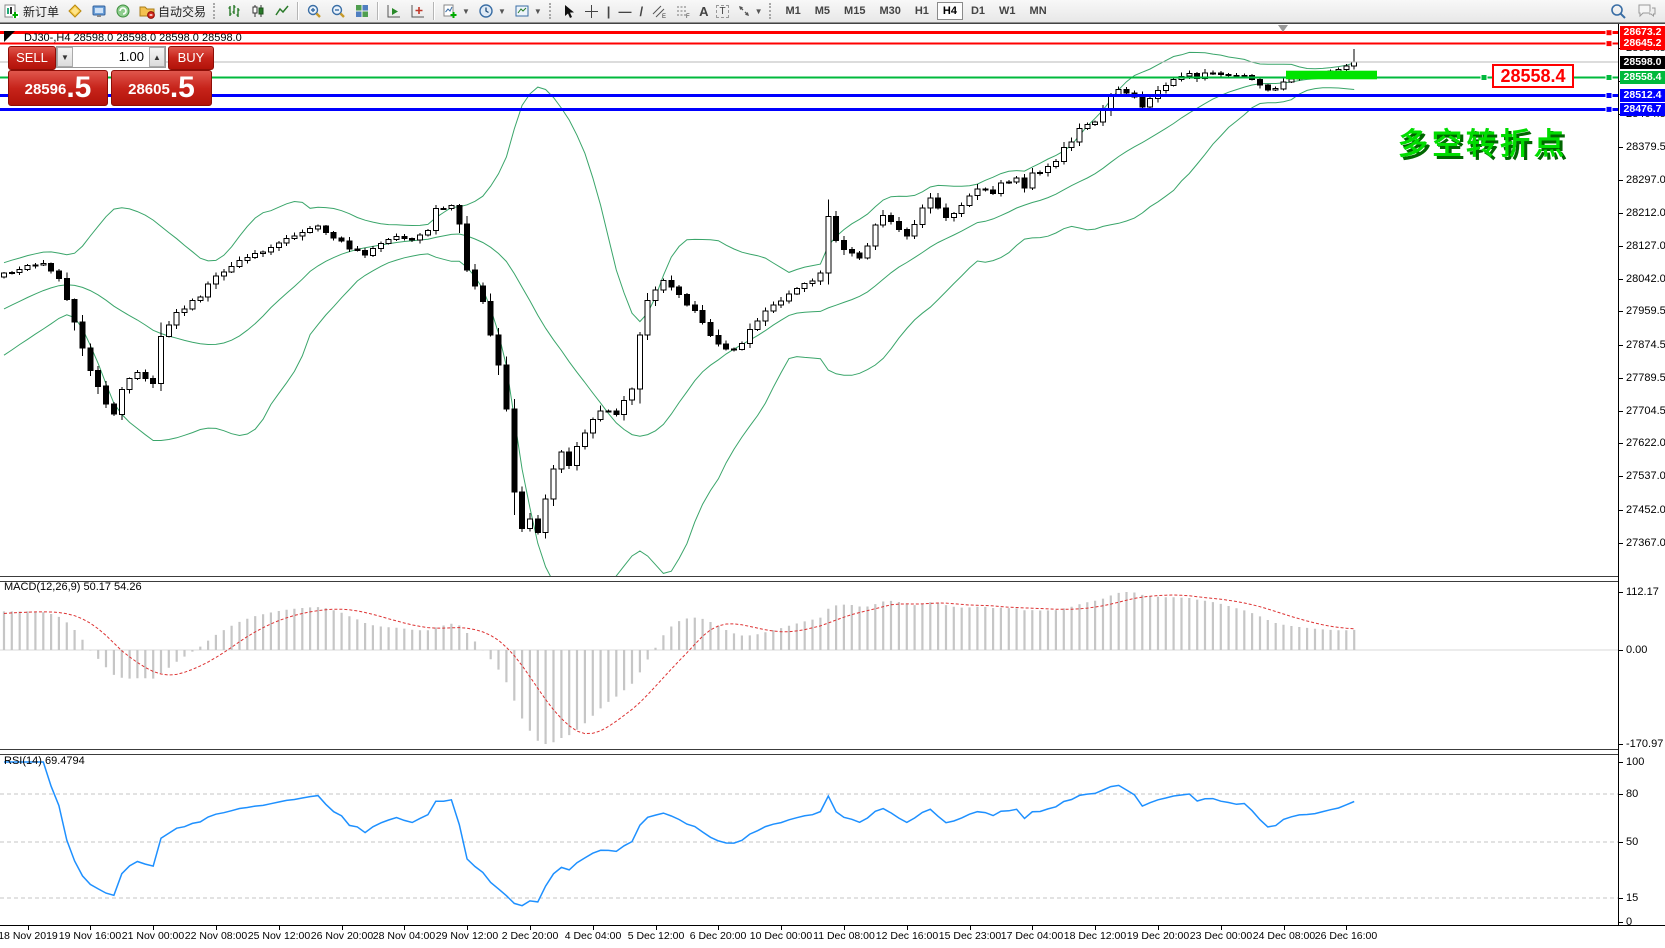 The width and height of the screenshot is (1665, 948). I want to click on horizontal-line-icon: —, so click(625, 11).